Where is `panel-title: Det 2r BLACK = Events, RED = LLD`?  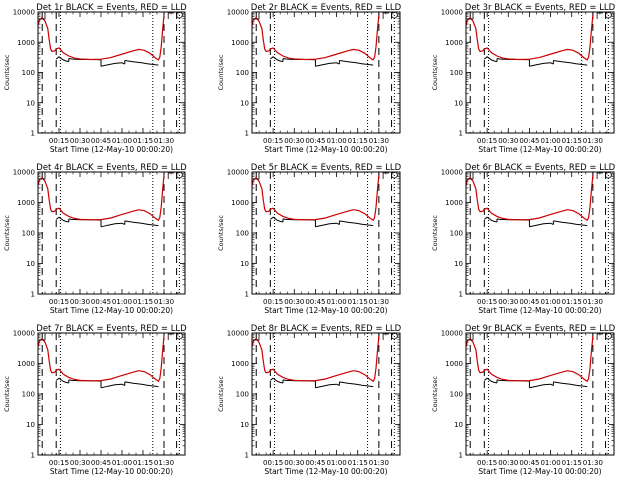
panel-title: Det 2r BLACK = Events, RED = LLD is located at coordinates (326, 8).